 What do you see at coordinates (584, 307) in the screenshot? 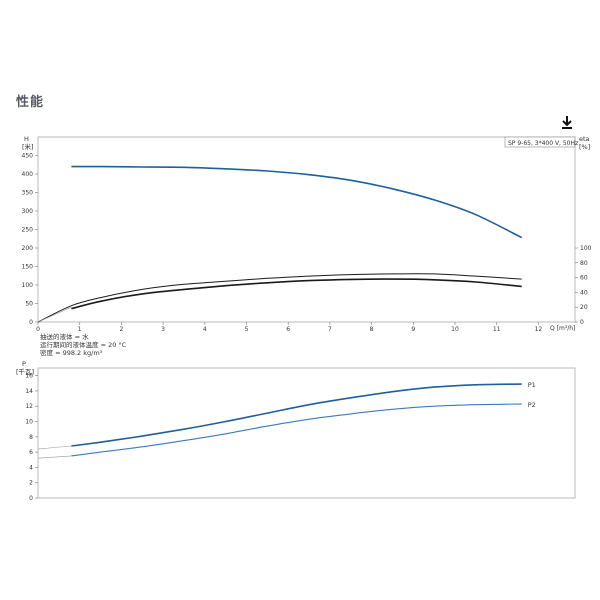
I see `y2-tick-label: 20` at bounding box center [584, 307].